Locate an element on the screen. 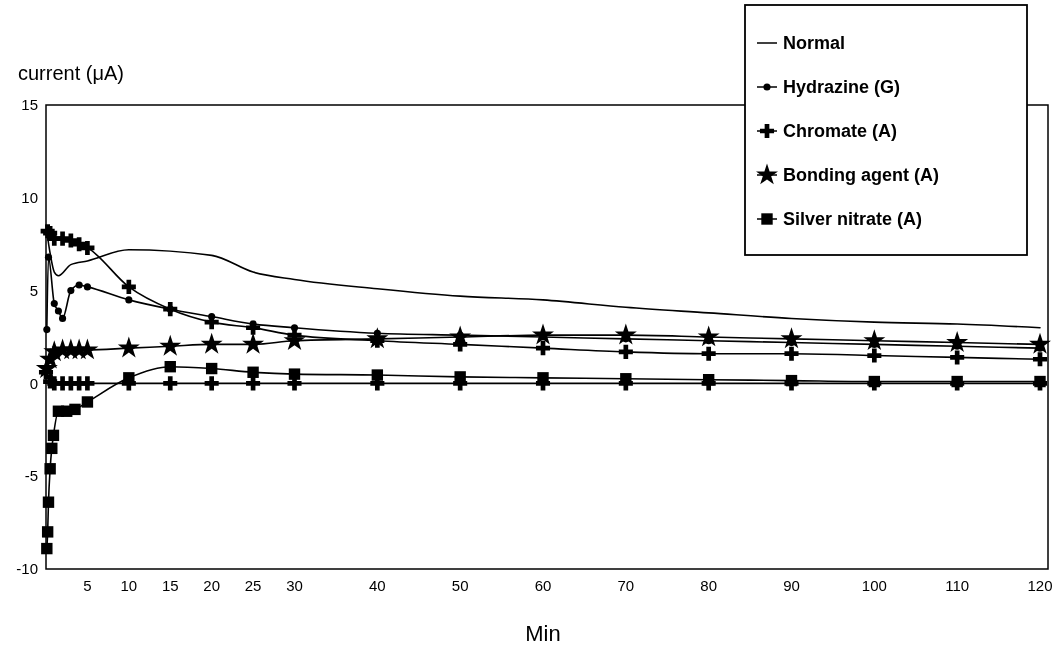 The image size is (1062, 647). y-tick-label: 10 is located at coordinates (29, 198).